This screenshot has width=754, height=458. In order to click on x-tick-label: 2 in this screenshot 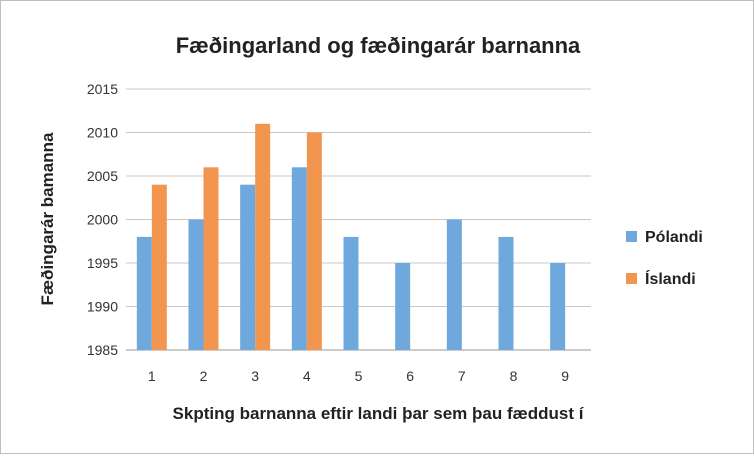, I will do `click(204, 376)`.